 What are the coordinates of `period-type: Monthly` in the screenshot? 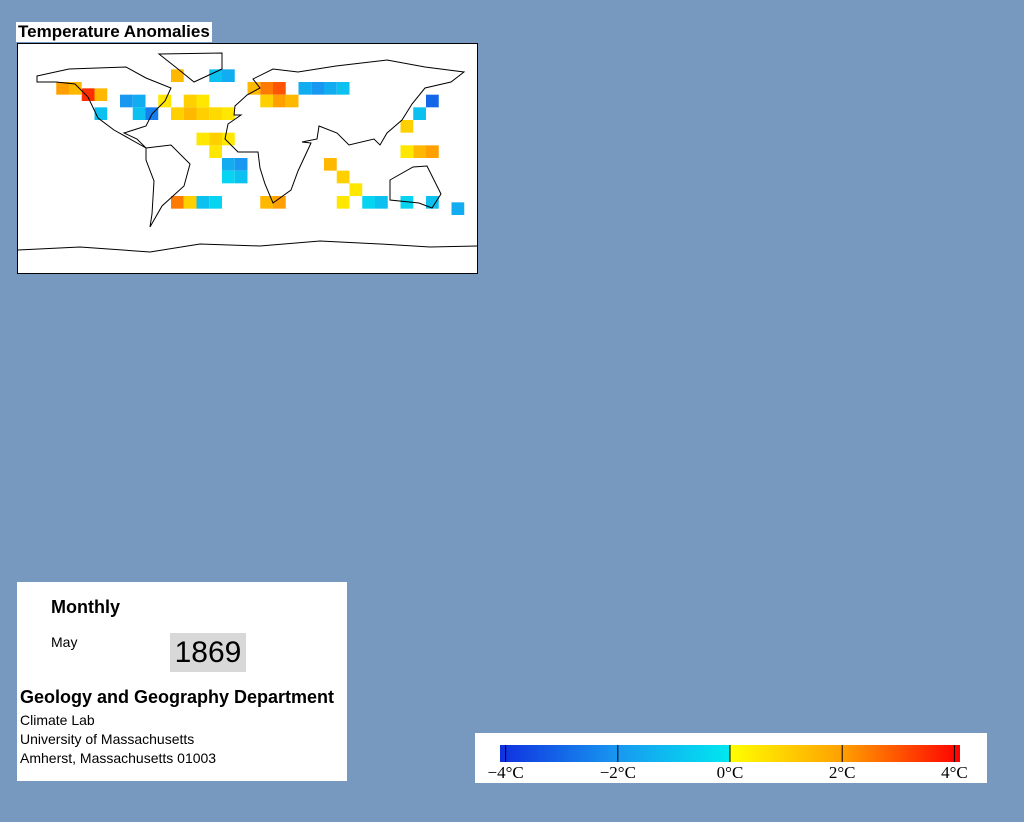 It's located at (85, 607).